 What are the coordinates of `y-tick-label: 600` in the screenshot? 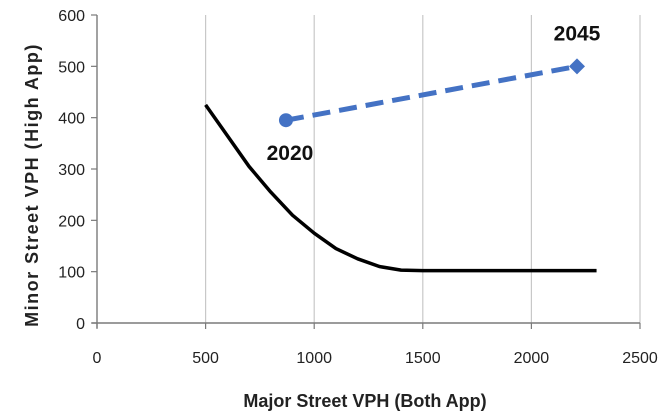 It's located at (71, 16).